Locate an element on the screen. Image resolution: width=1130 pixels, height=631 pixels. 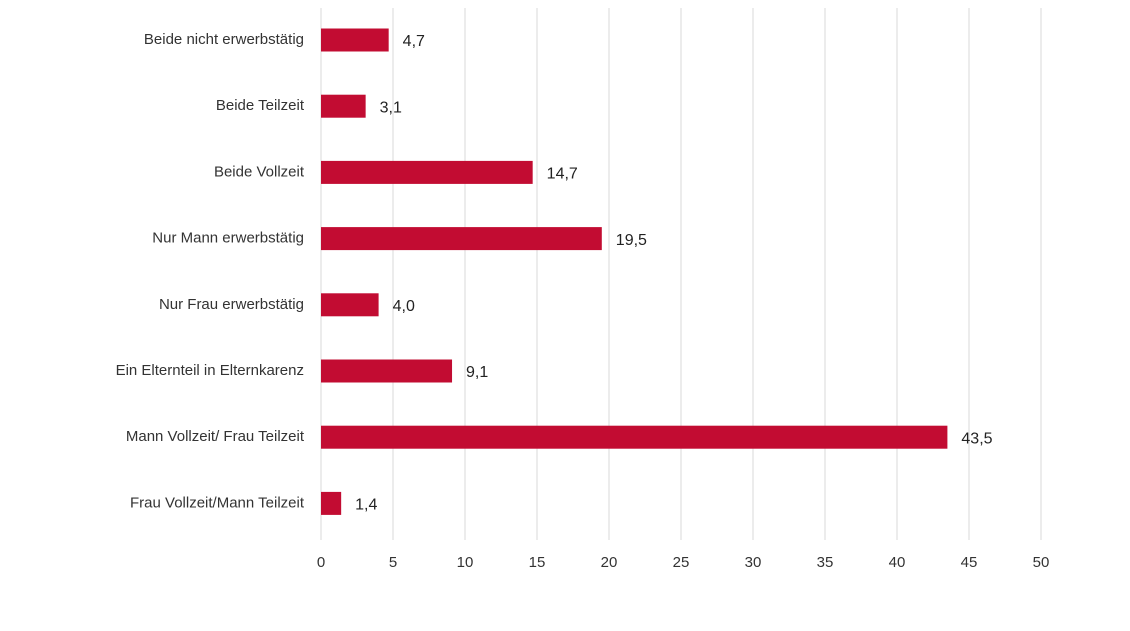
data-label: 1,4 is located at coordinates (366, 505).